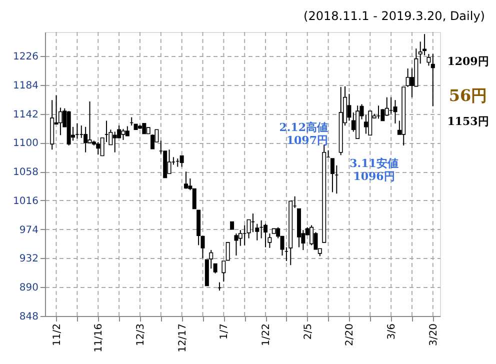  I want to click on x-tick-label: 1/7, so click(224, 332).